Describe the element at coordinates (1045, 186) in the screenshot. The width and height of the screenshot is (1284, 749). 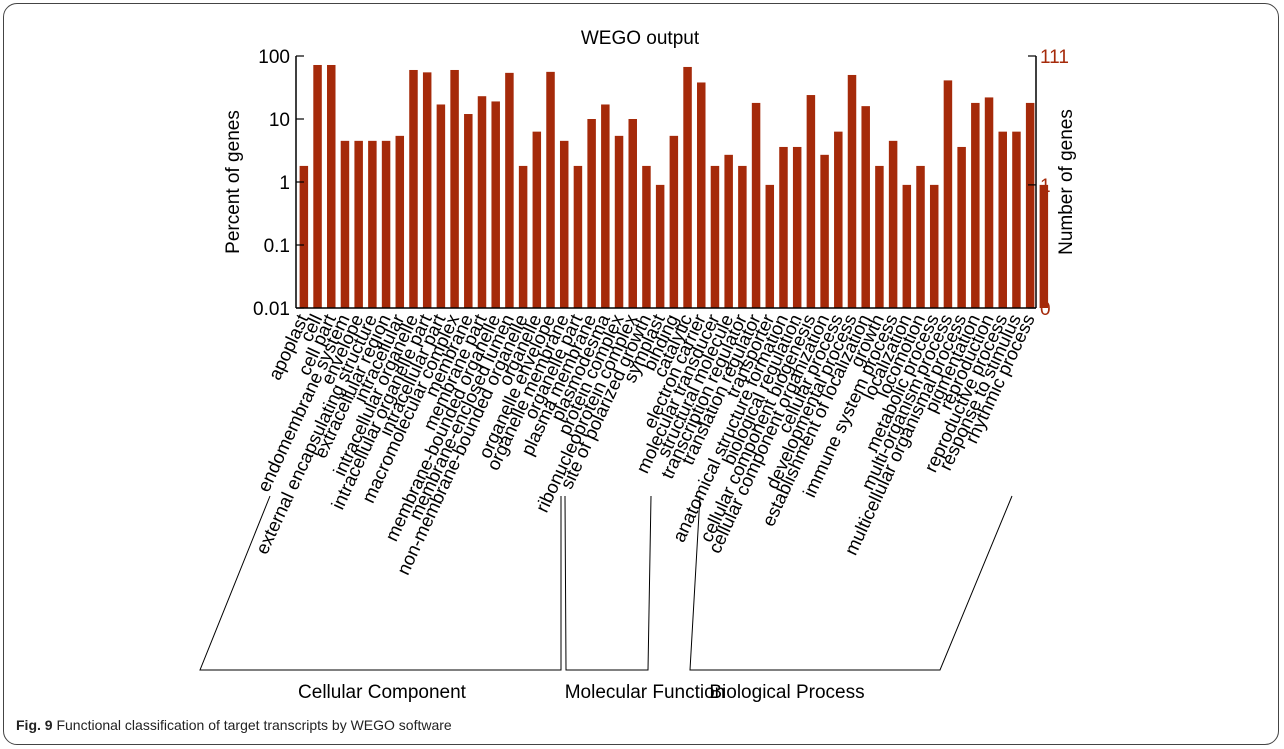
I see `y2-tick-label: 1` at that location.